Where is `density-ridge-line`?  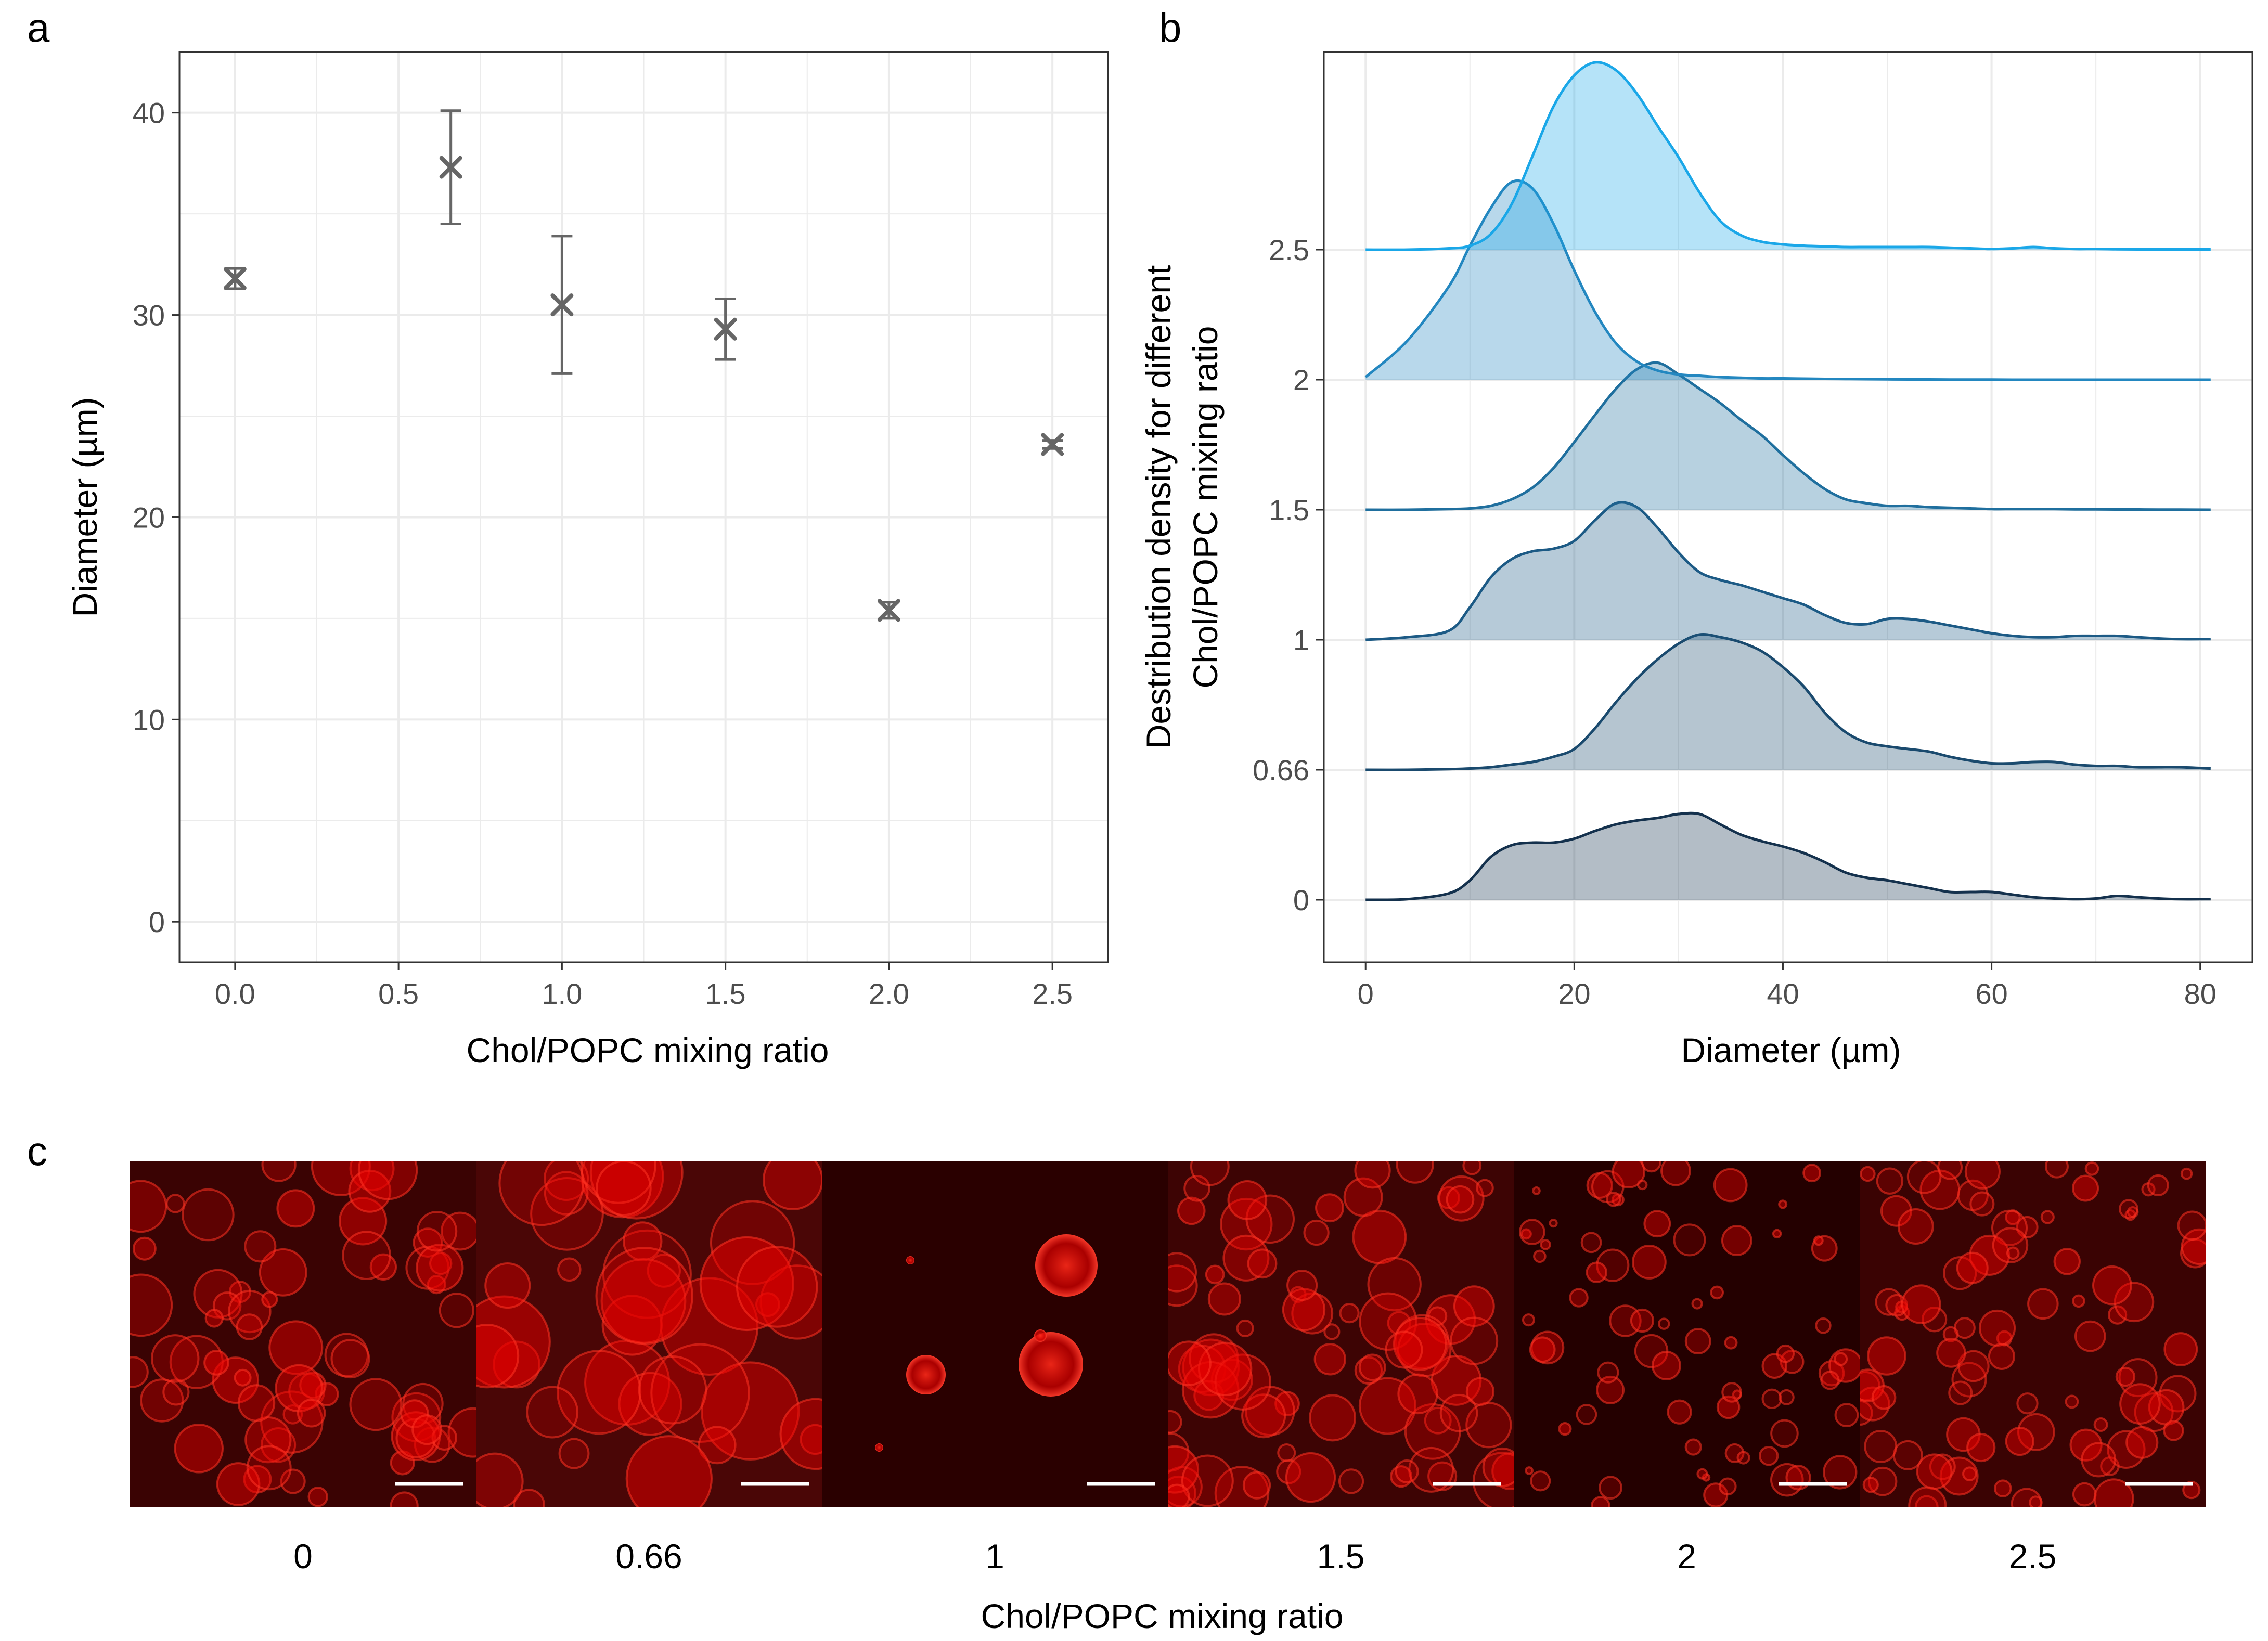 density-ridge-line is located at coordinates (1788, 571).